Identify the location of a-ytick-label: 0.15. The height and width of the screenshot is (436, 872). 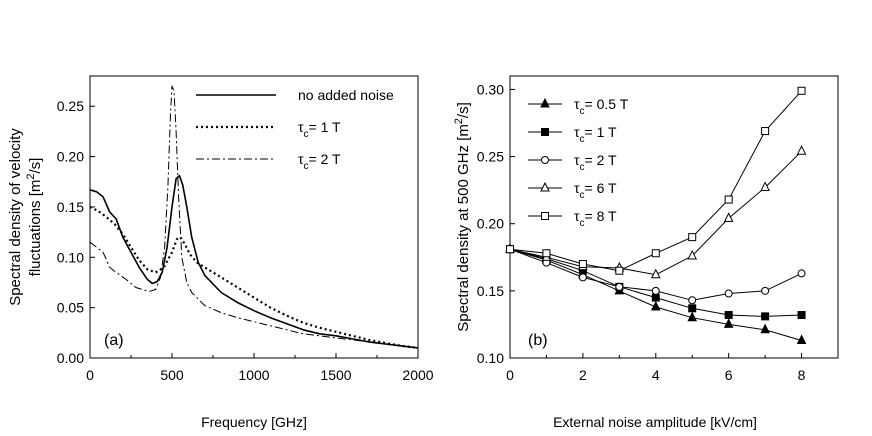
(70, 207).